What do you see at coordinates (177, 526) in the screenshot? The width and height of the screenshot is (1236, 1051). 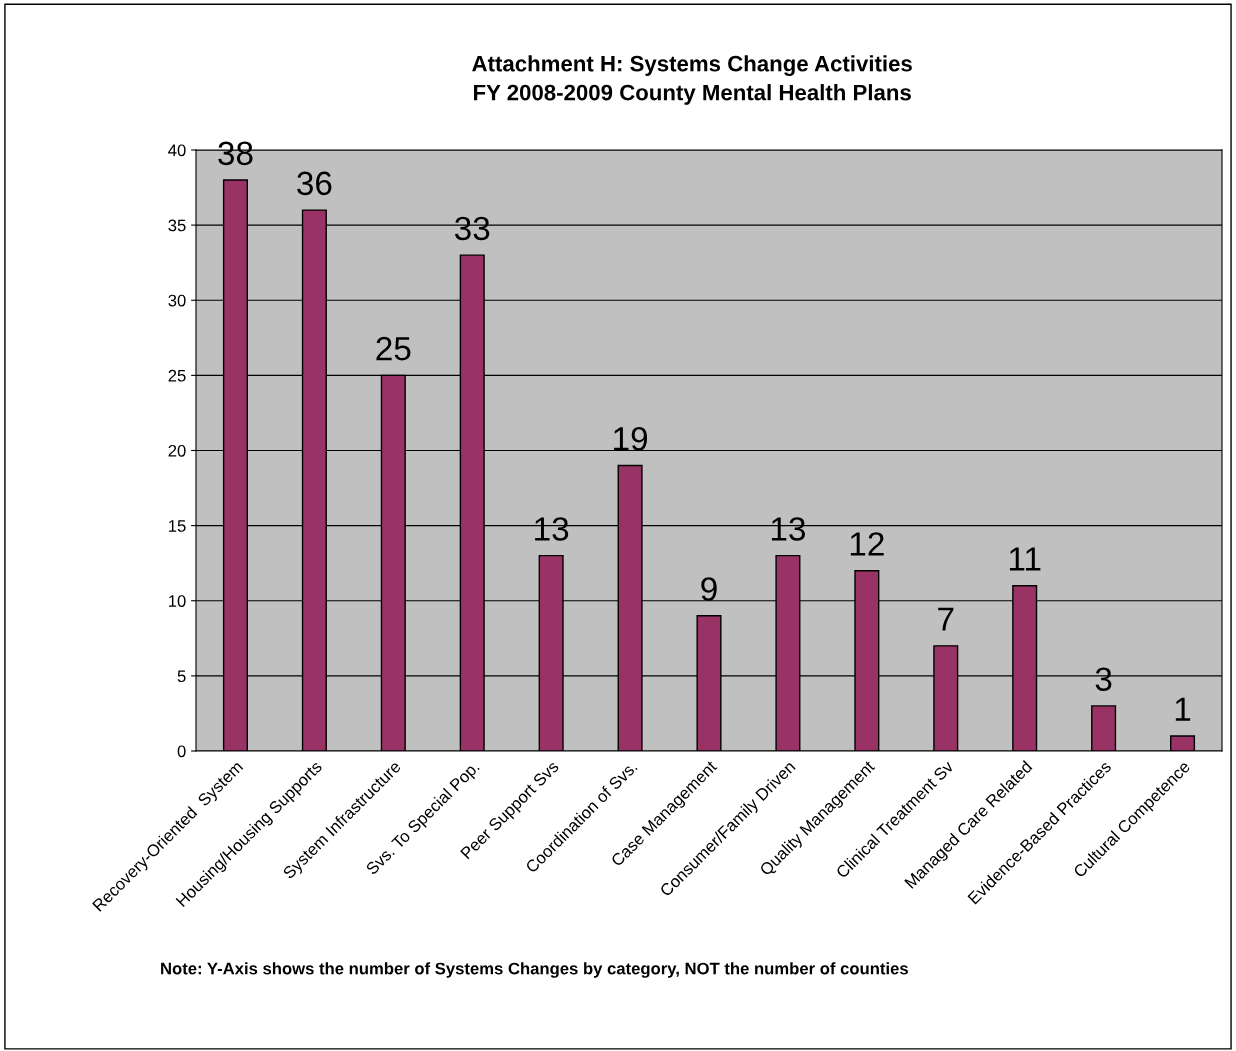 I see `y-tick-label: 15` at bounding box center [177, 526].